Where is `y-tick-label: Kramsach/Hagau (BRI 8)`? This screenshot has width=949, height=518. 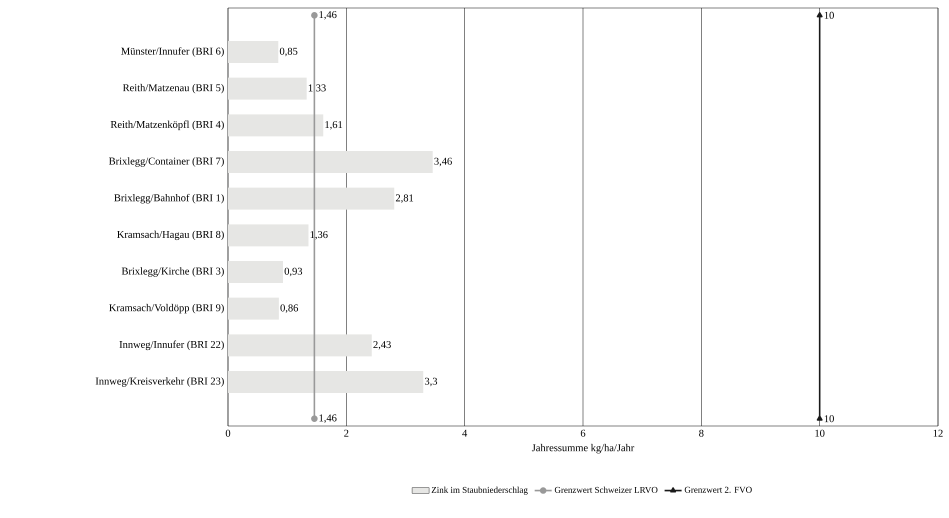
y-tick-label: Kramsach/Hagau (BRI 8) is located at coordinates (170, 235).